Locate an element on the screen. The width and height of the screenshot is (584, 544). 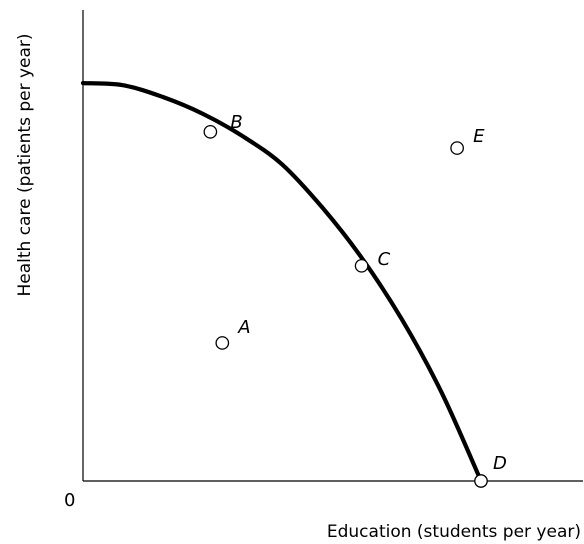
point-label: B is located at coordinates (236, 122).